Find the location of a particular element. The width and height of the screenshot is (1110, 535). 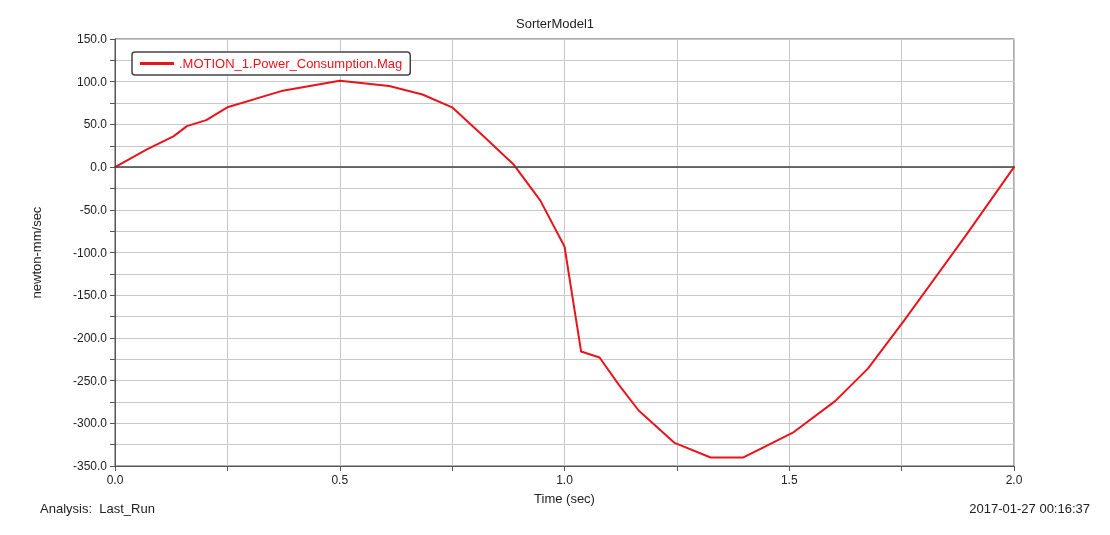

text: 2017-01-27 00:16:37 is located at coordinates (1030, 508).